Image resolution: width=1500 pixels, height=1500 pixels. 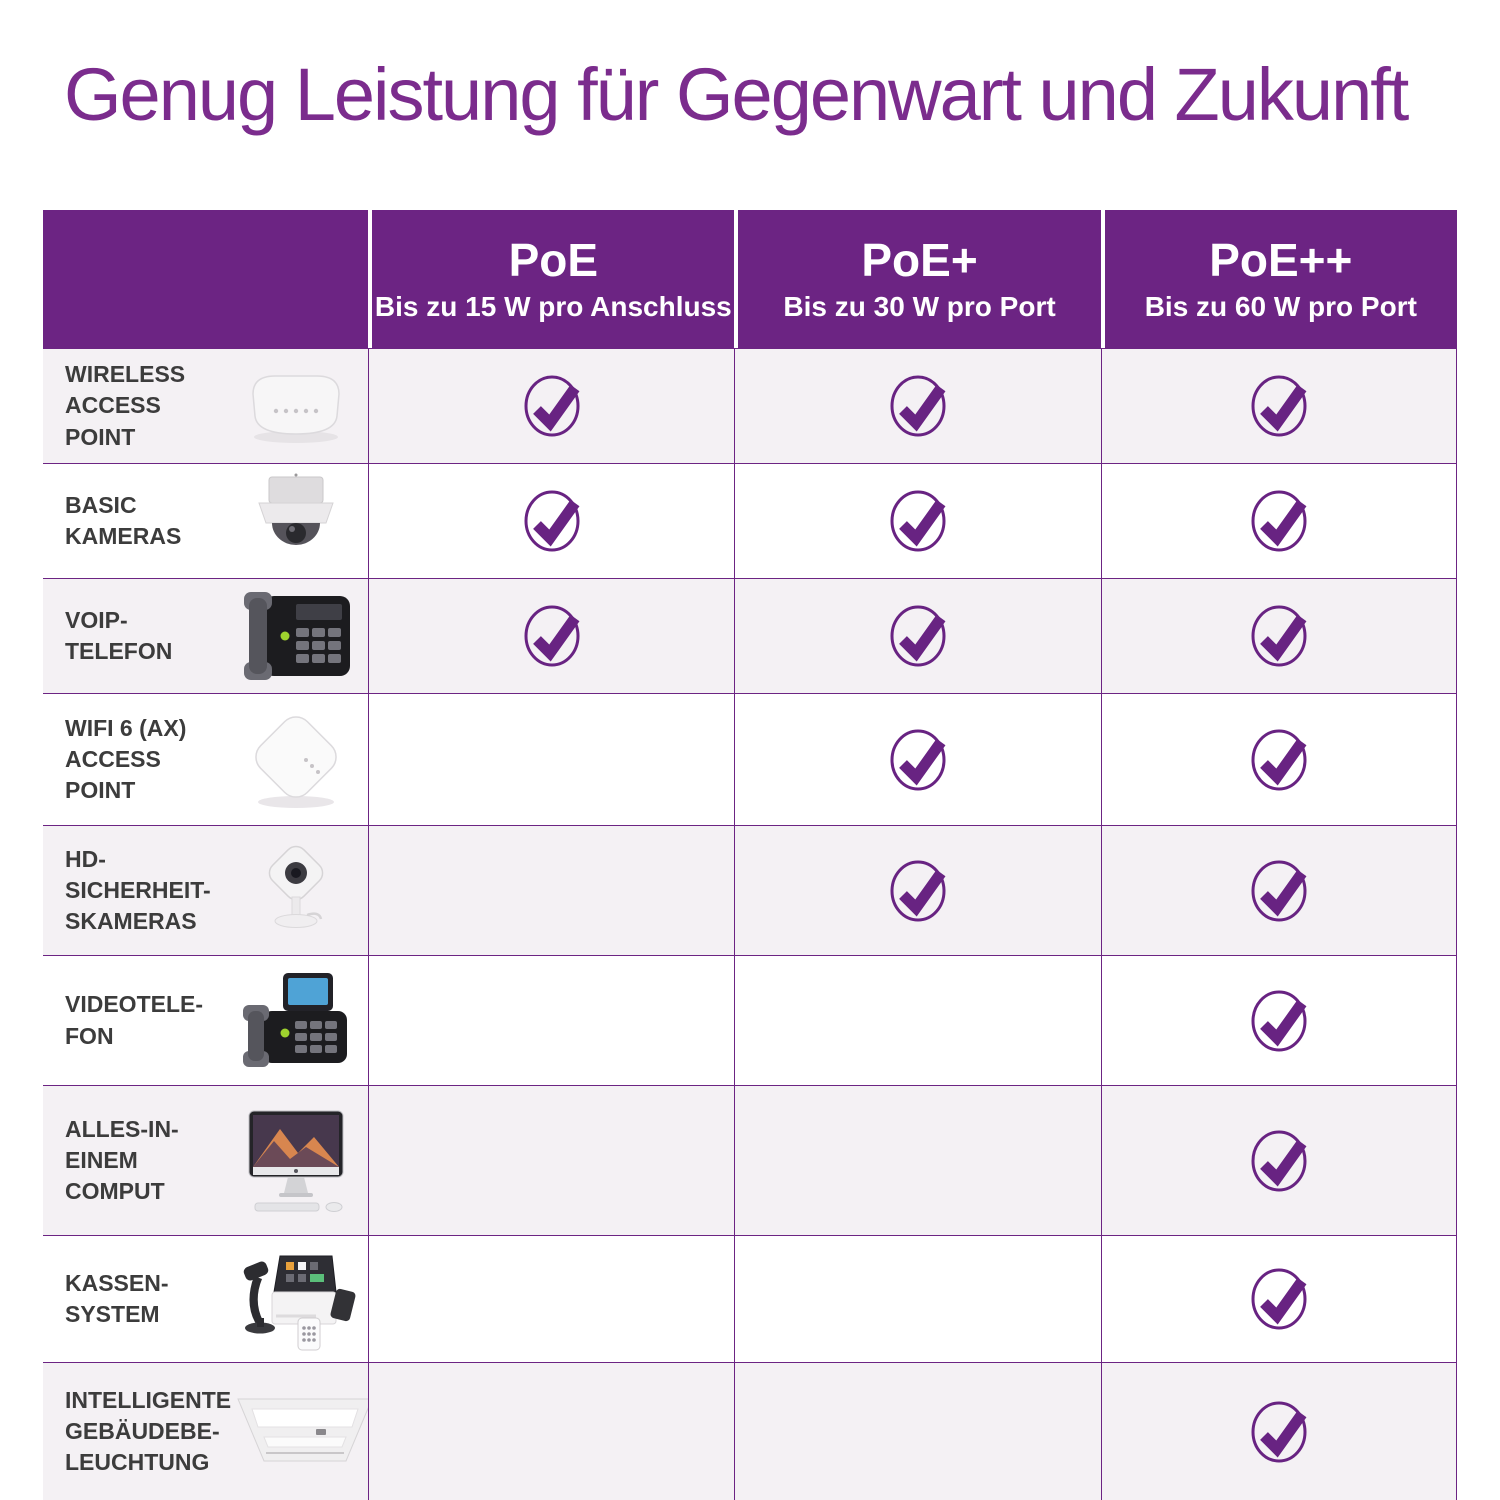 What do you see at coordinates (553, 306) in the screenshot?
I see `column-subtitle: Bis zu 15 W pro Anschluss` at bounding box center [553, 306].